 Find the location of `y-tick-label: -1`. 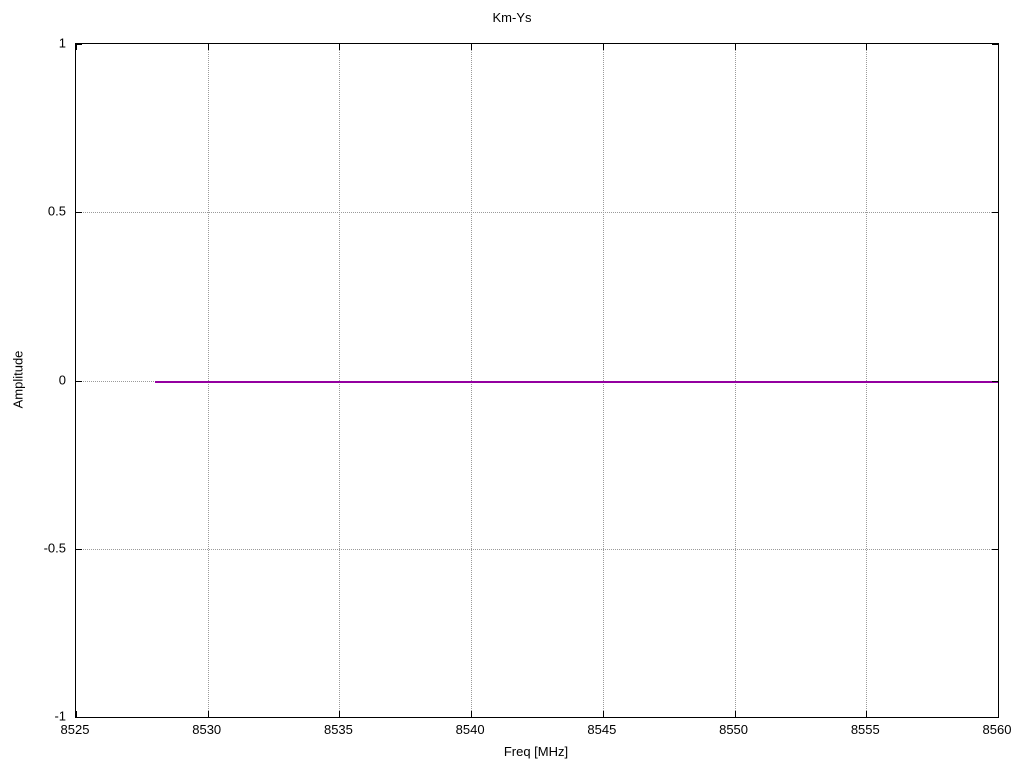

y-tick-label: -1 is located at coordinates (60, 716).